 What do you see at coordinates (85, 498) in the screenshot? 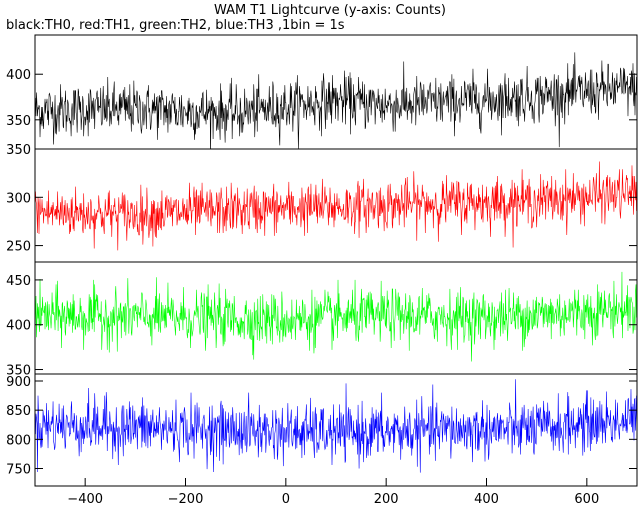
I see `x-tick-label: −400` at bounding box center [85, 498].